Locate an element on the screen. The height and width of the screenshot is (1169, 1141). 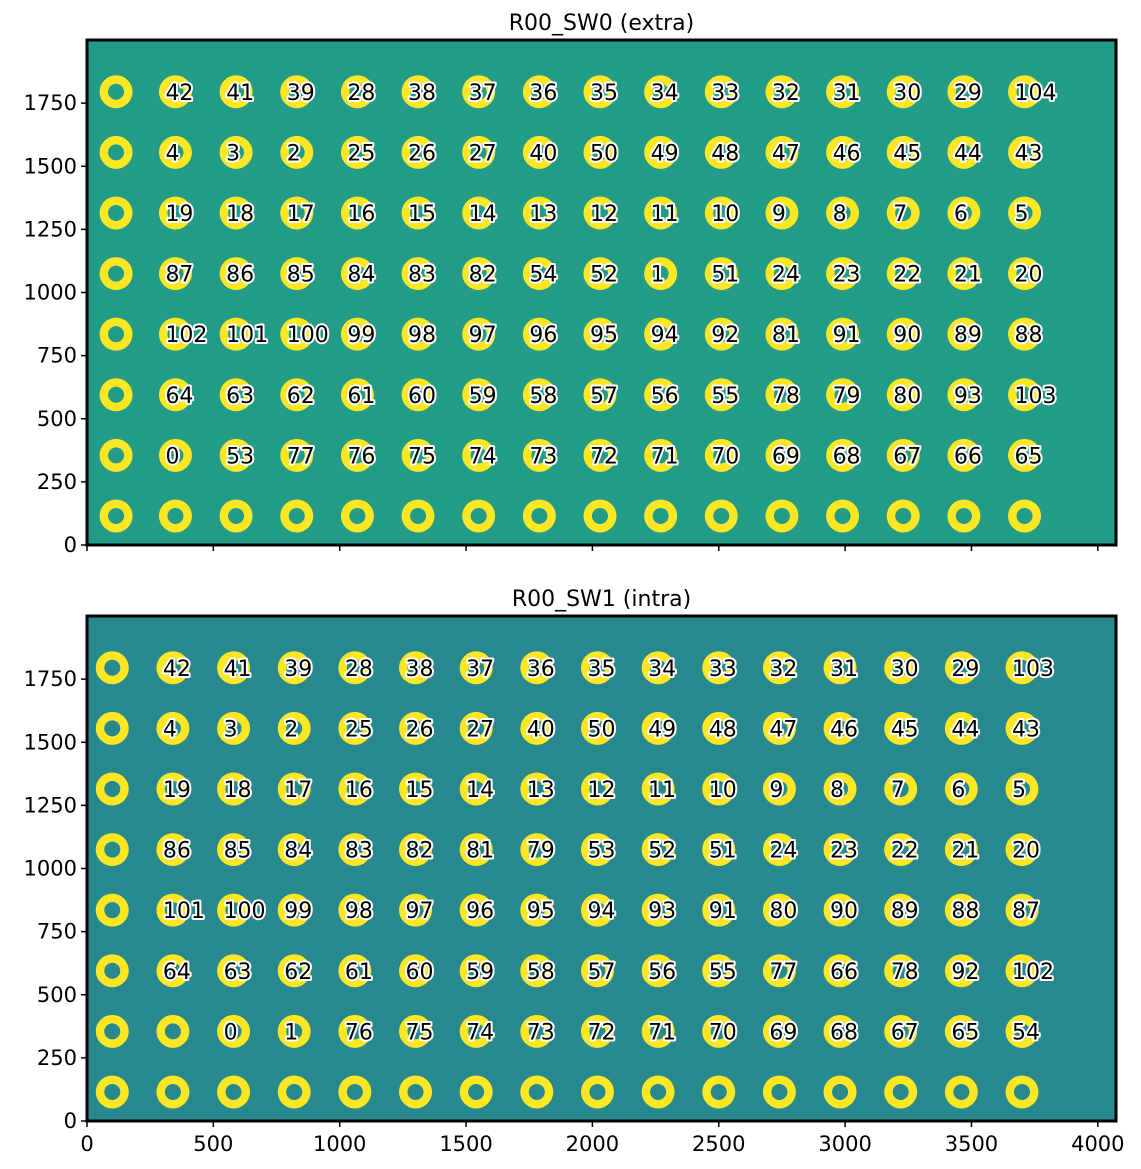
donut-id-label: 52 is located at coordinates (604, 275).